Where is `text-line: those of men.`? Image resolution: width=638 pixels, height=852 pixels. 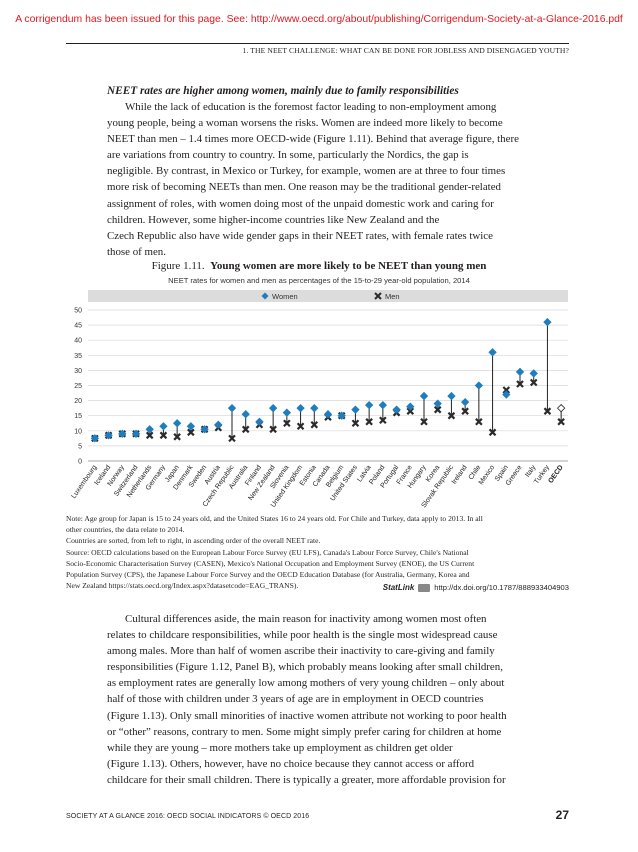
text-line: those of men. is located at coordinates (136, 251).